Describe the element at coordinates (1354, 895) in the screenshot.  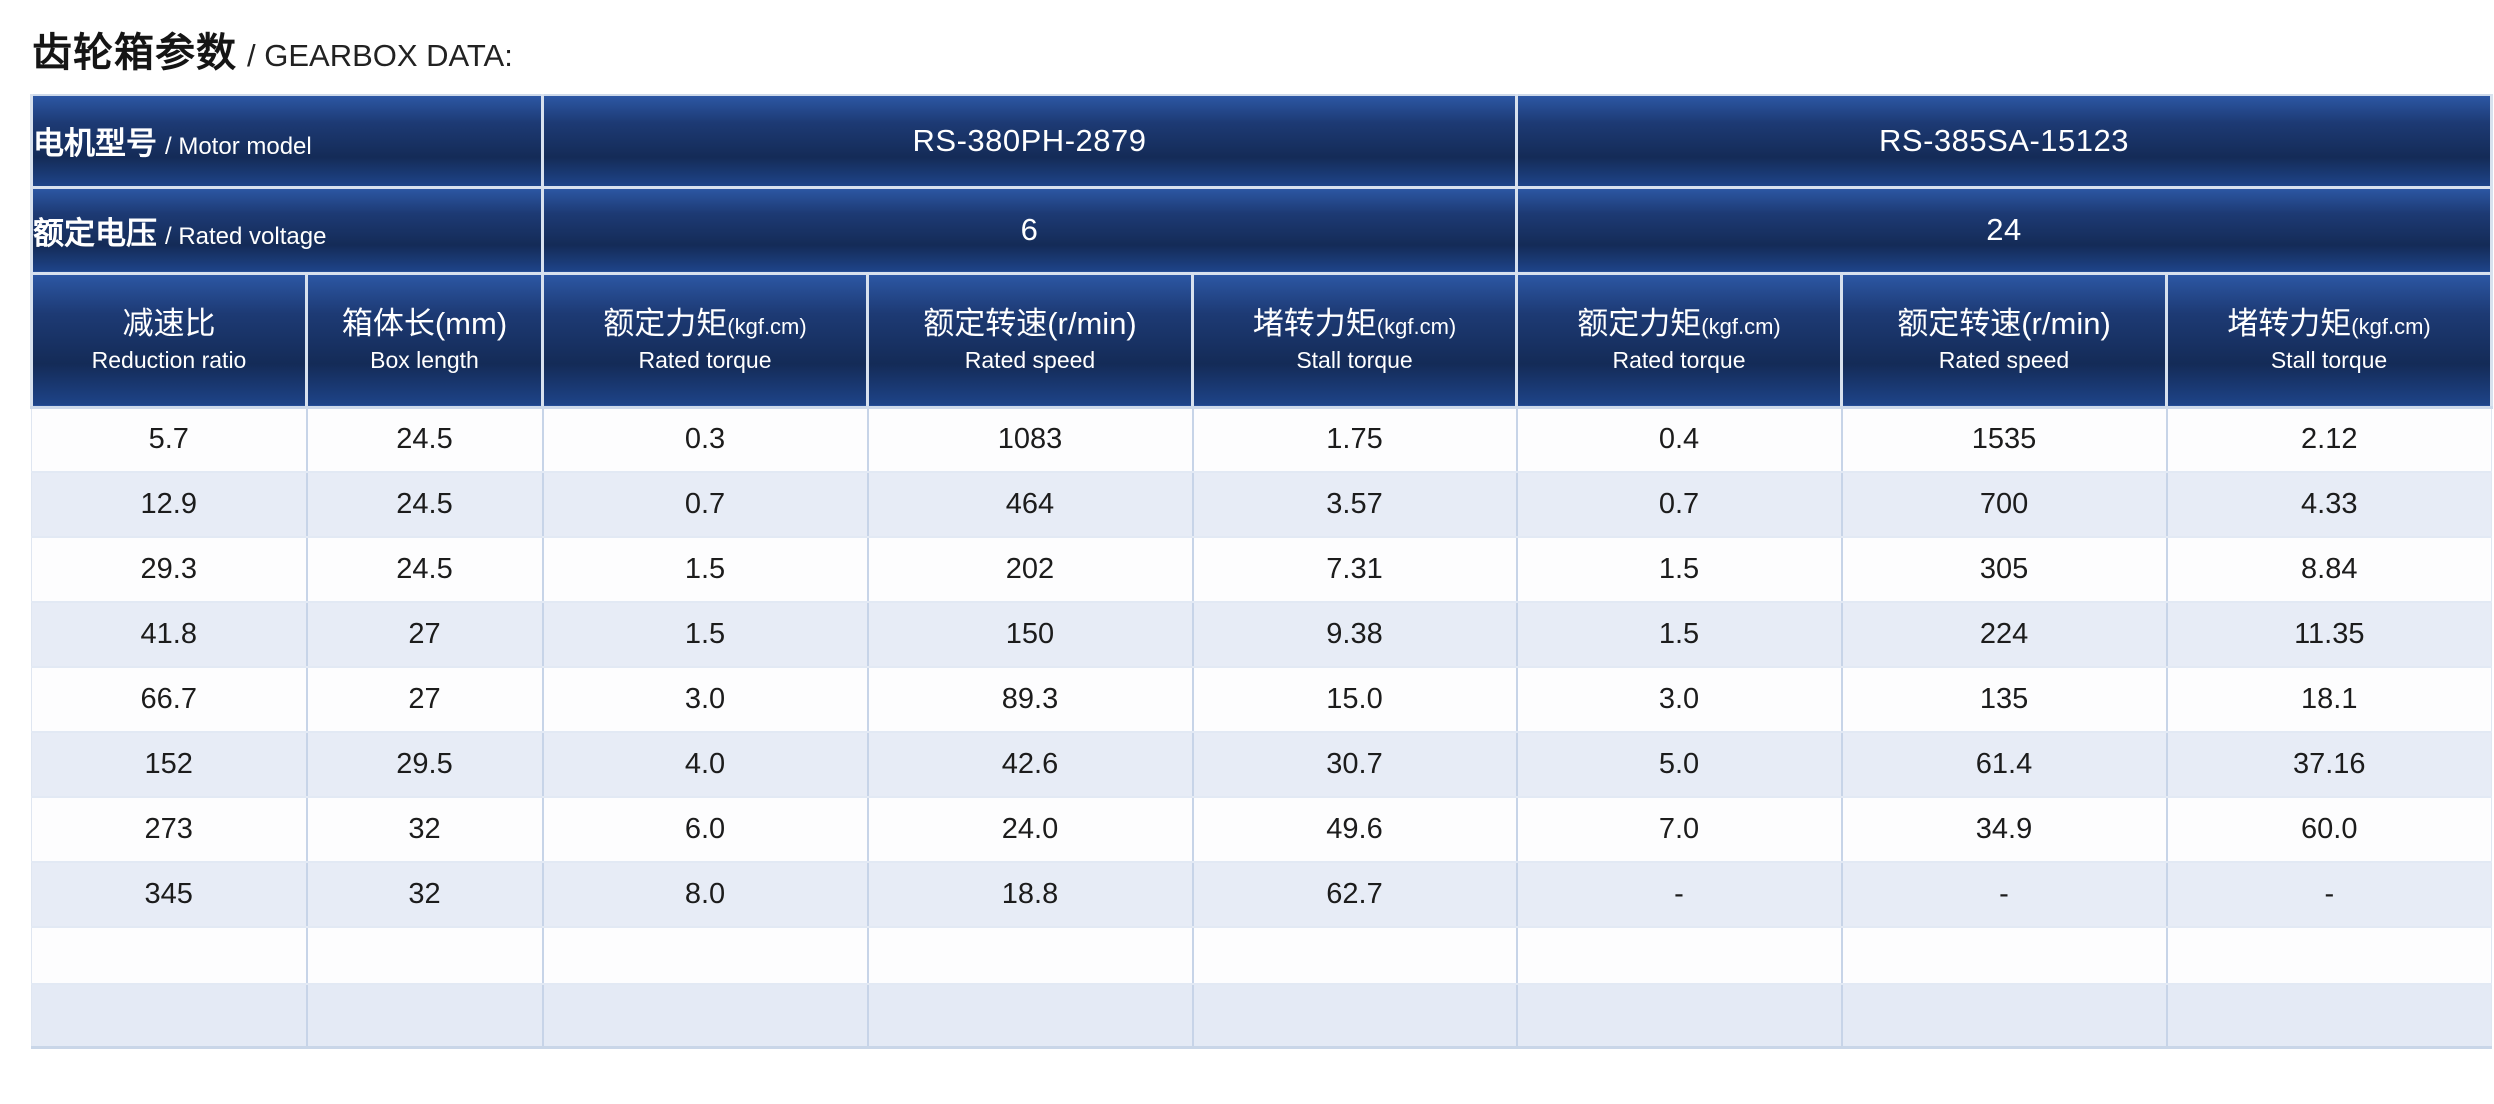
I see `table-cell: 62.7` at that location.